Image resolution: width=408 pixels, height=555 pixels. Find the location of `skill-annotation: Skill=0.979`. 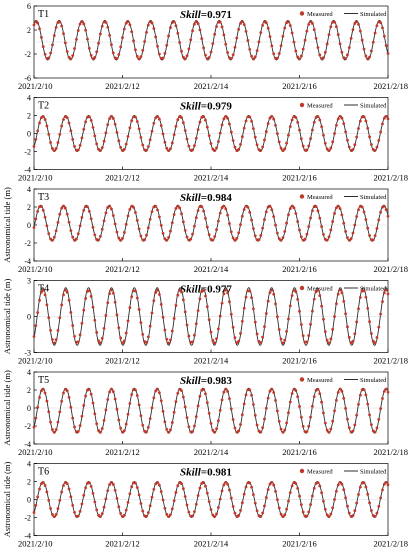

skill-annotation: Skill=0.979 is located at coordinates (206, 107).